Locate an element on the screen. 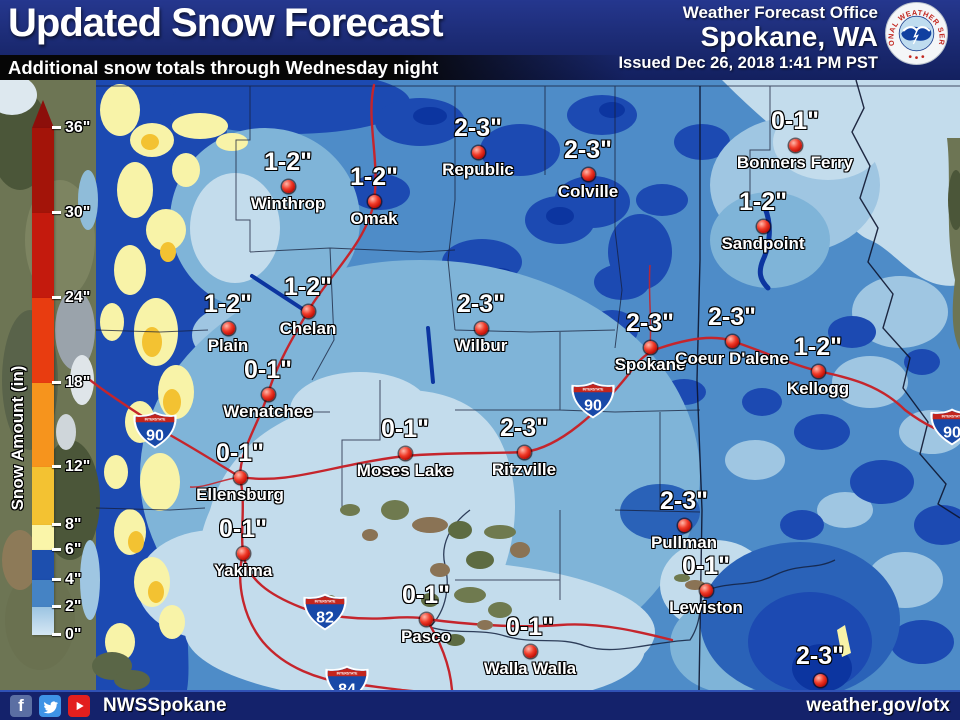 This screenshot has width=960, height=720. city-name-label: Moses Lake is located at coordinates (405, 470).